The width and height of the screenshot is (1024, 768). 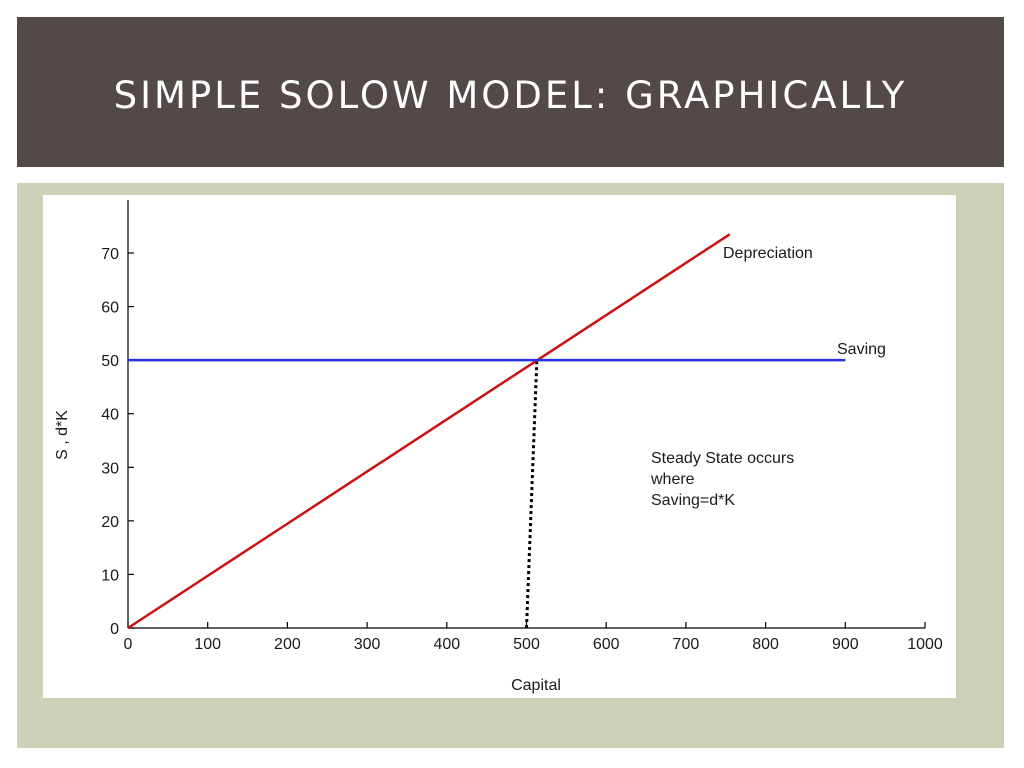 What do you see at coordinates (128, 644) in the screenshot?
I see `x-tick-label: 0` at bounding box center [128, 644].